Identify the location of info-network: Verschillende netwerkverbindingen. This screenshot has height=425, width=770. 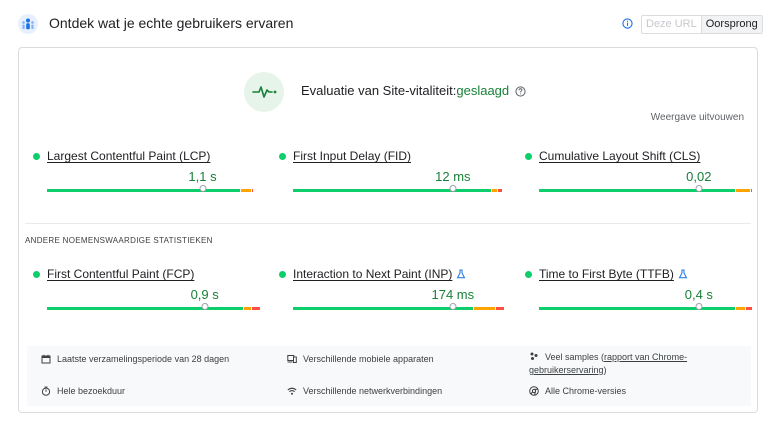
(364, 391).